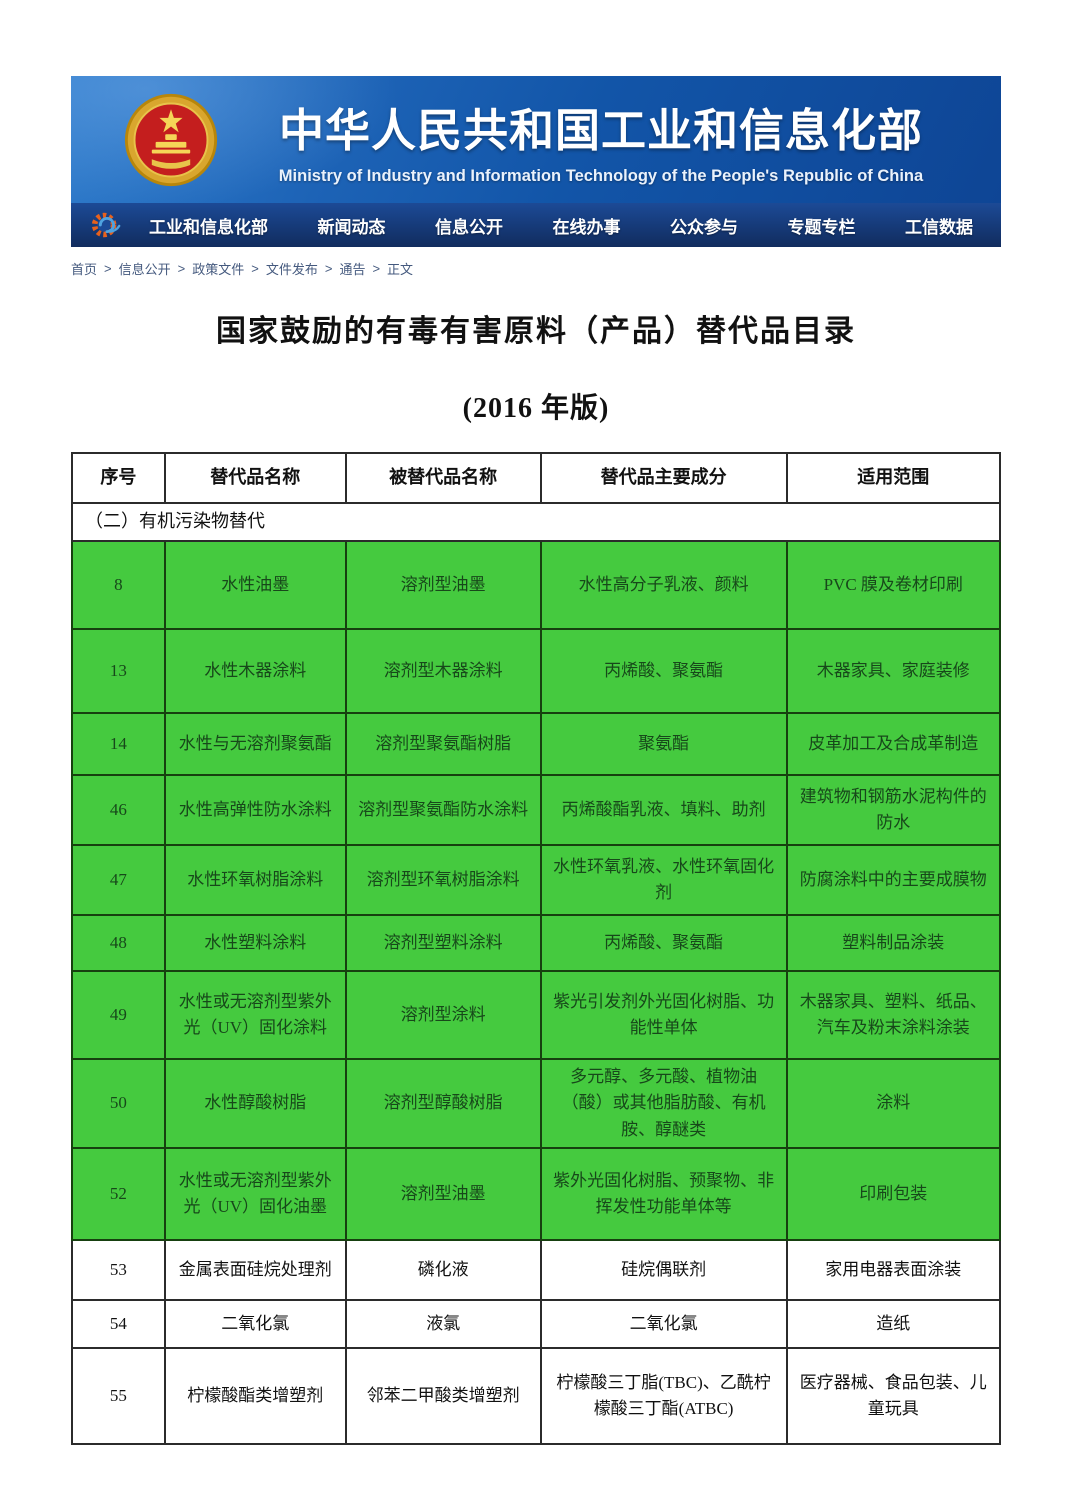  Describe the element at coordinates (893, 584) in the screenshot. I see `cell-applicable-scope: PVC 膜及卷材印刷` at that location.